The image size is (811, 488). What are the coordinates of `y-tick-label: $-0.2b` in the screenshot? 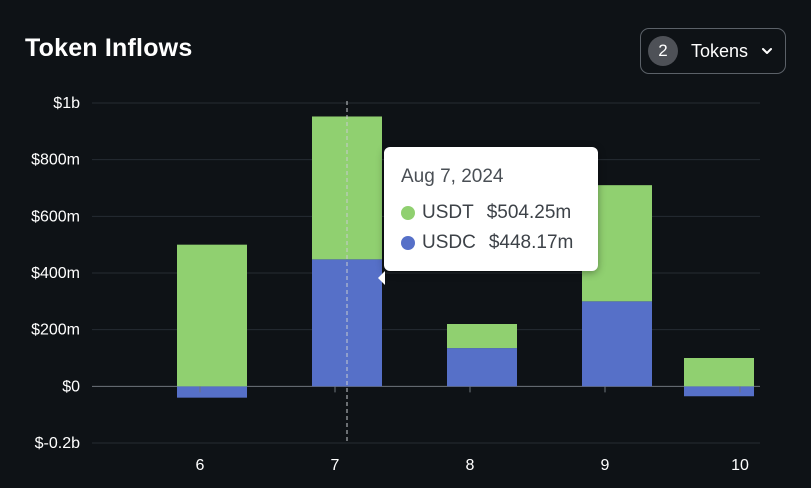 It's located at (57, 443).